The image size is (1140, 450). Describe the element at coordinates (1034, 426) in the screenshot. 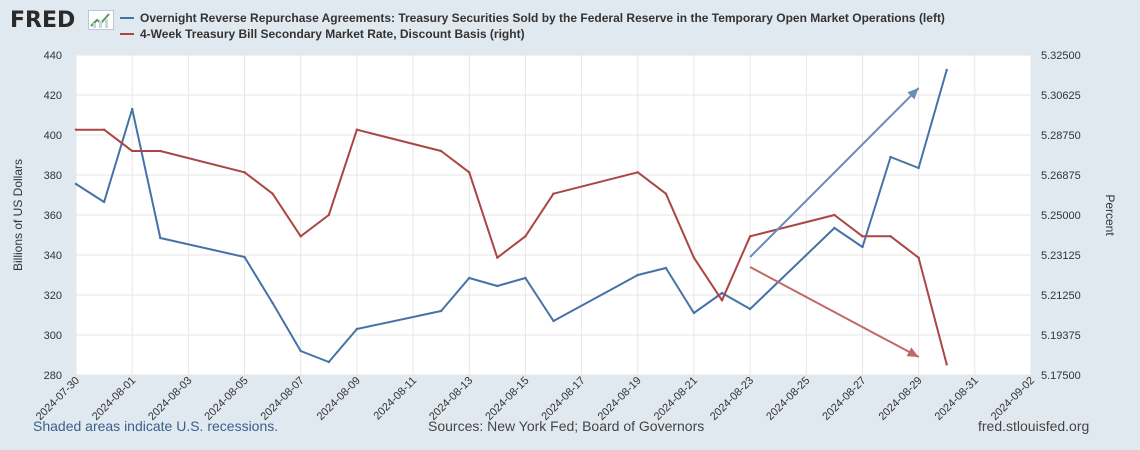

I see `site-link: fred.stlouisfed.org` at that location.